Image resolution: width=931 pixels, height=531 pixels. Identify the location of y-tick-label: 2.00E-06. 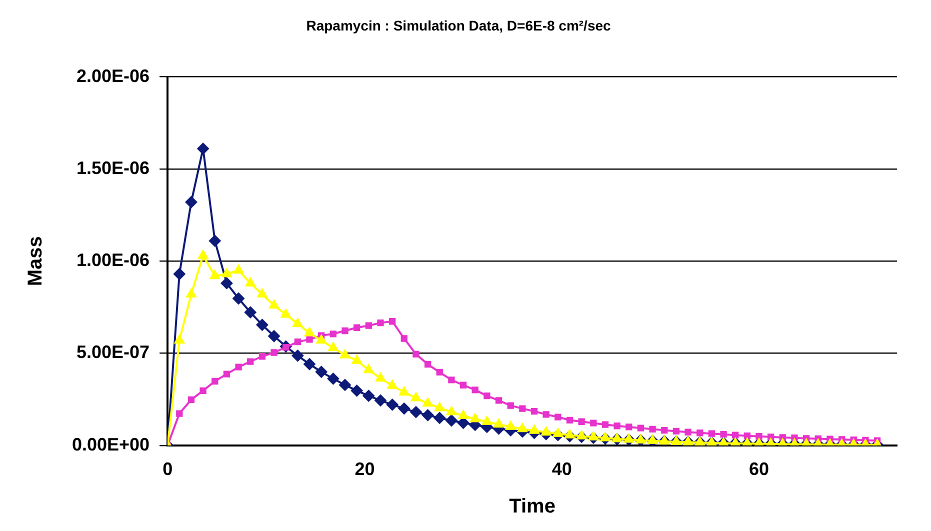
(113, 76).